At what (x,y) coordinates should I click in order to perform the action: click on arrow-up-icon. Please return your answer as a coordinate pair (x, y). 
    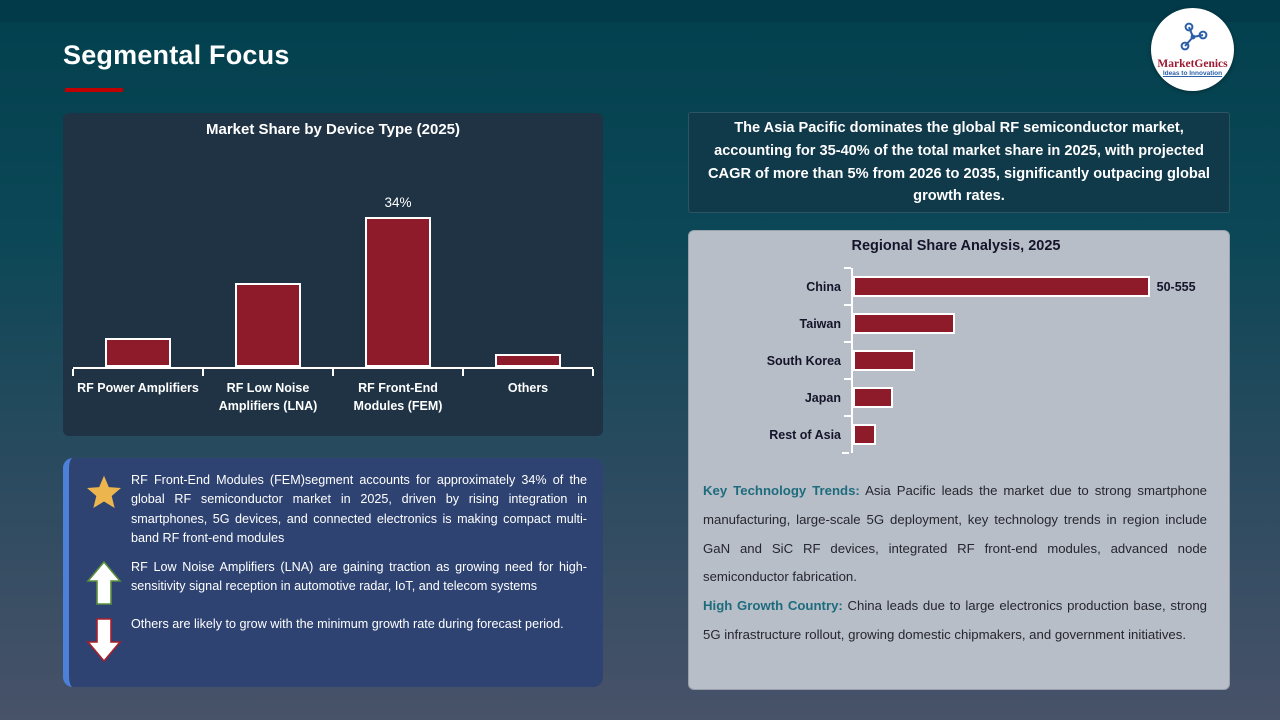
    Looking at the image, I should click on (104, 582).